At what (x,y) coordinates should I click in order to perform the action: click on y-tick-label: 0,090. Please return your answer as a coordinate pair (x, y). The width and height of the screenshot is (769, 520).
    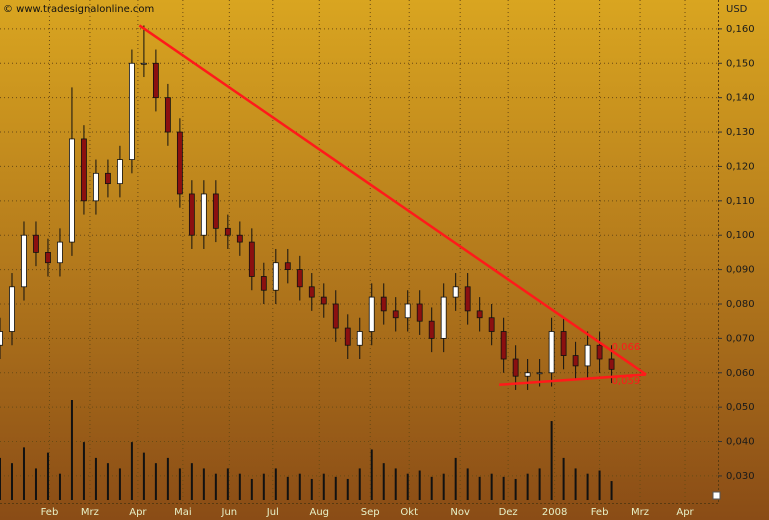
    Looking at the image, I should click on (740, 270).